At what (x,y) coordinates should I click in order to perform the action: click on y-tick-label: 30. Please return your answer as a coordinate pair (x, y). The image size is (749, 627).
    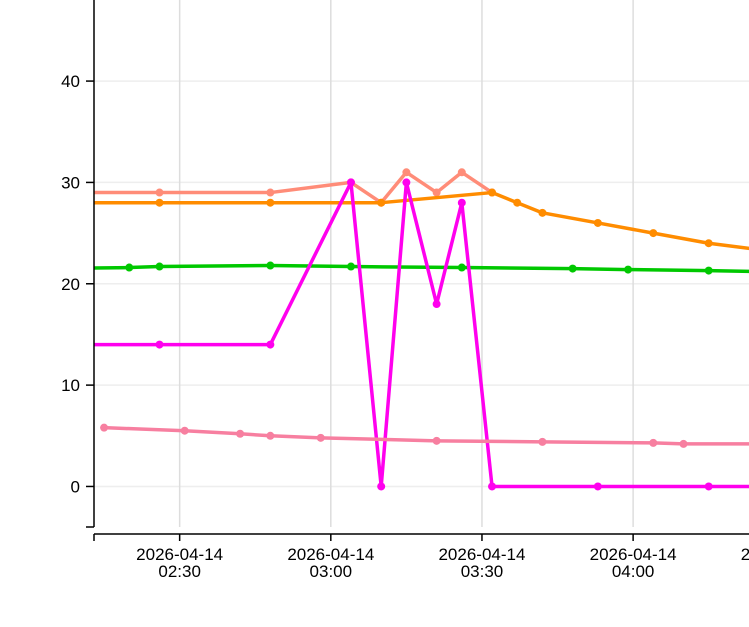
    Looking at the image, I should click on (70, 182).